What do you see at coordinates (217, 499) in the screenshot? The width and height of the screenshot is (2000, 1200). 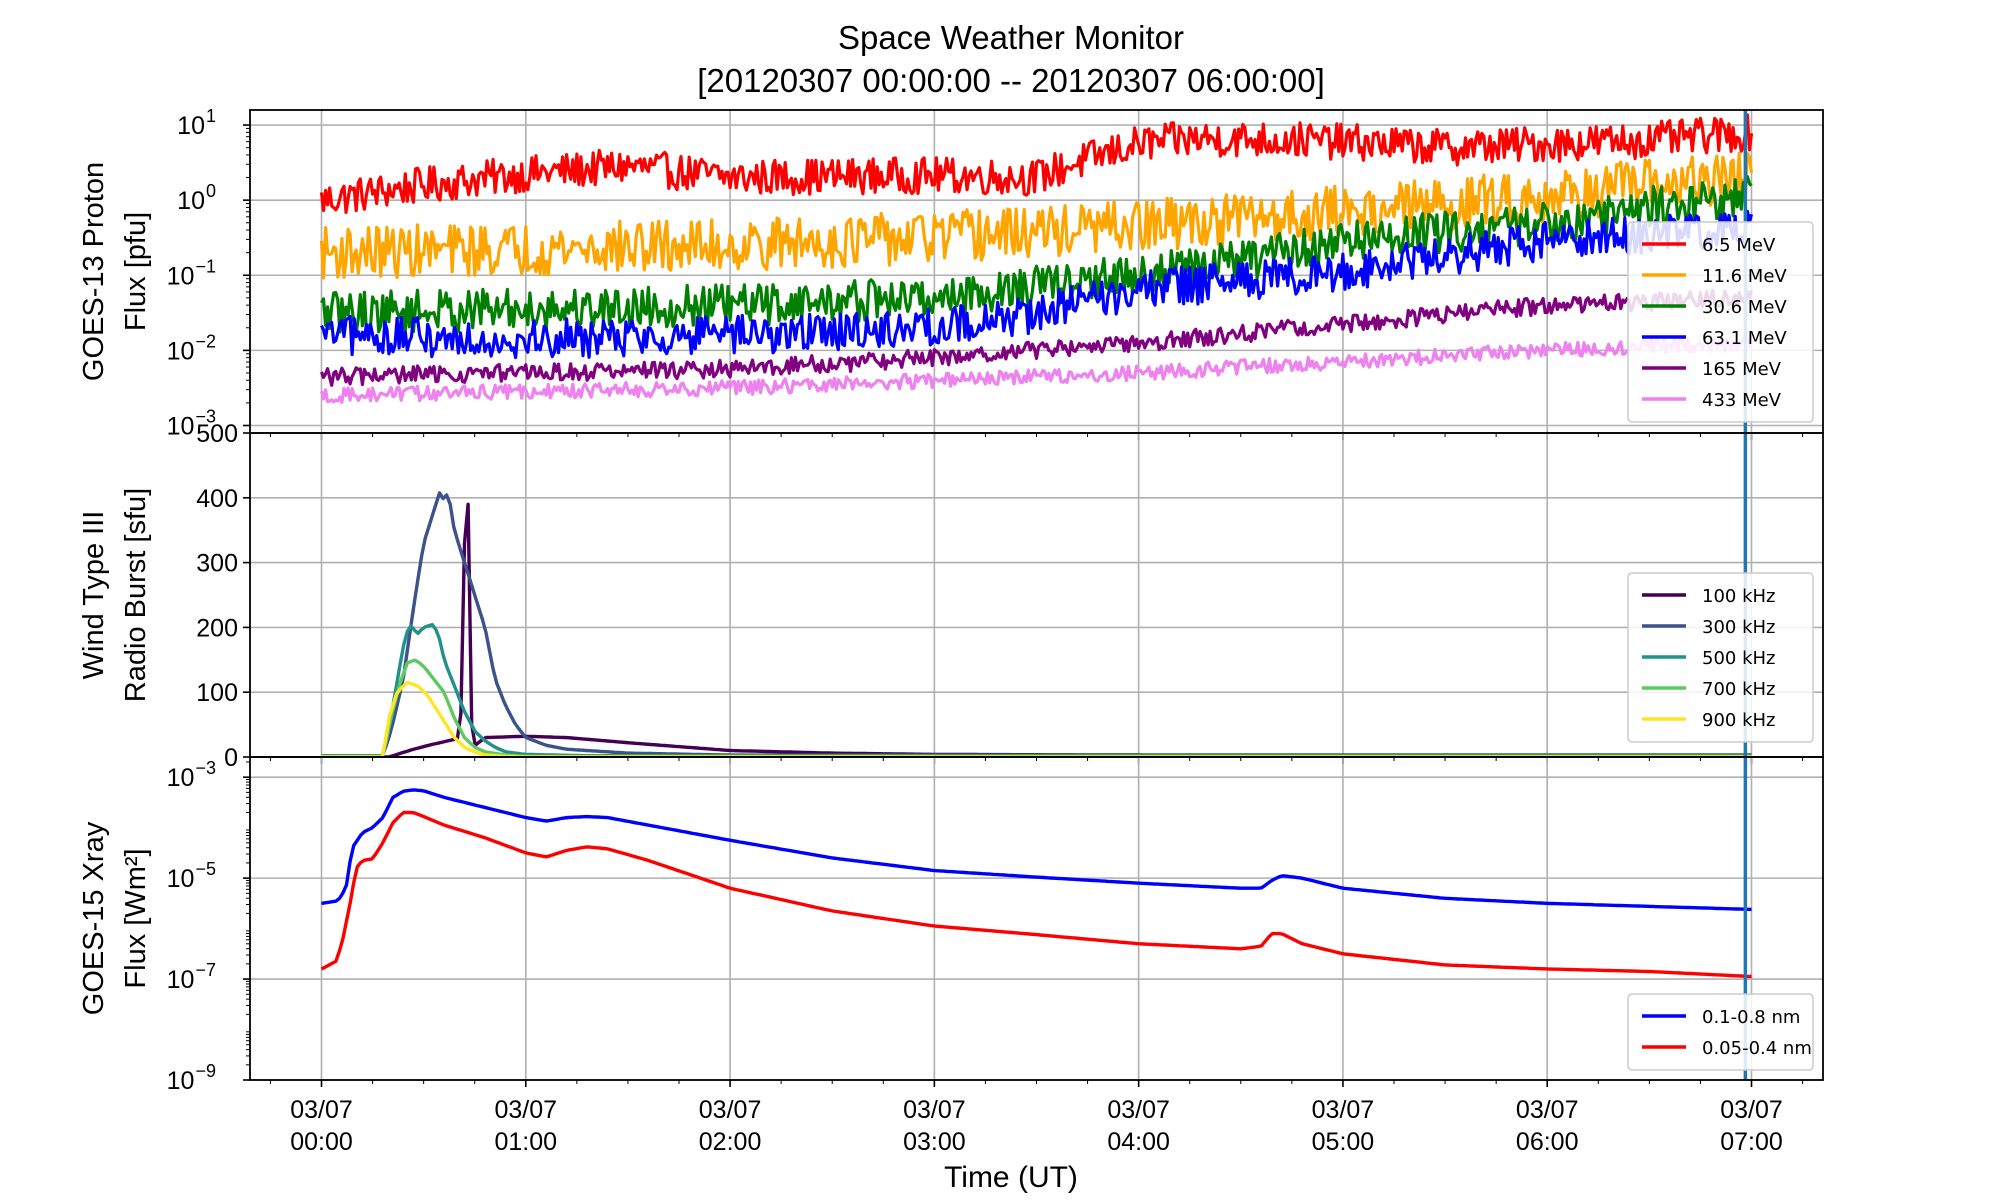 I see `y-tick-label: 400` at bounding box center [217, 499].